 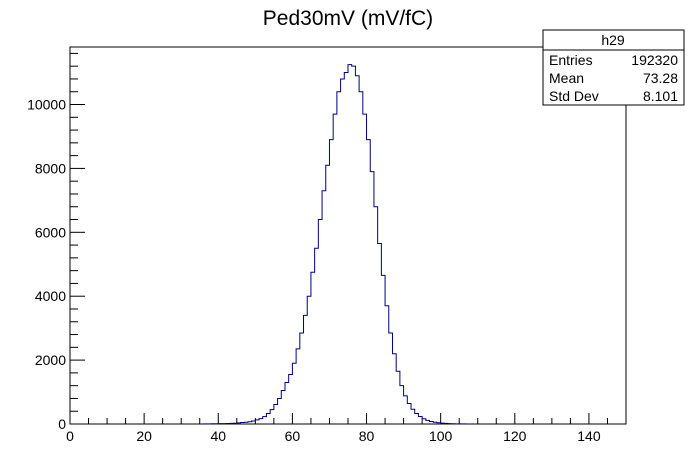 What do you see at coordinates (613, 40) in the screenshot?
I see `stats-box-name: h29` at bounding box center [613, 40].